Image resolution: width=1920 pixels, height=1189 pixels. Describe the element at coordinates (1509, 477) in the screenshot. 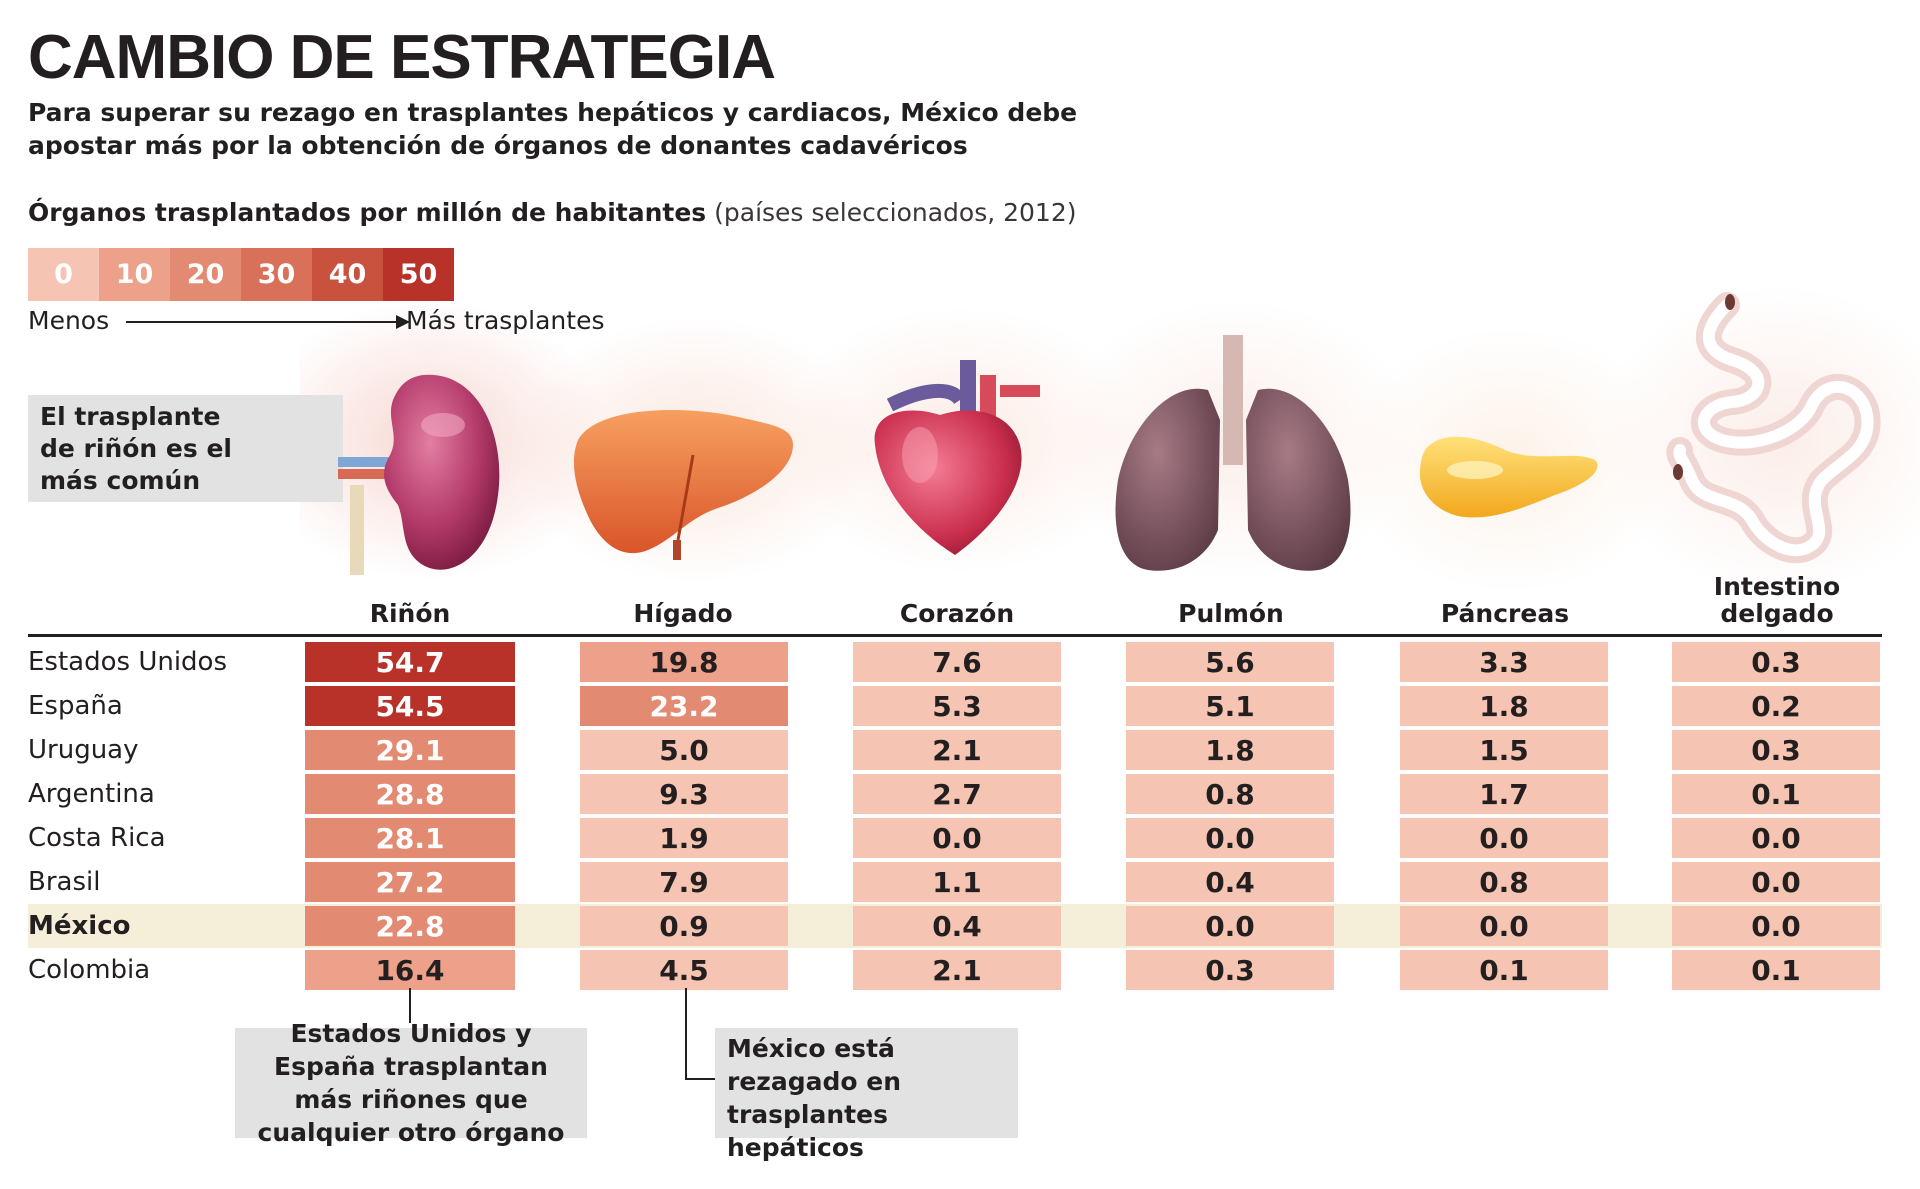

I see `pancreas-icon` at that location.